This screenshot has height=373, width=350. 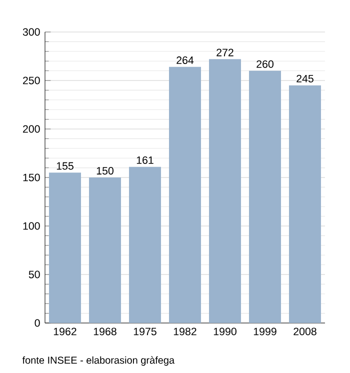 I want to click on y-tick-label: 250, so click(x=31, y=80).